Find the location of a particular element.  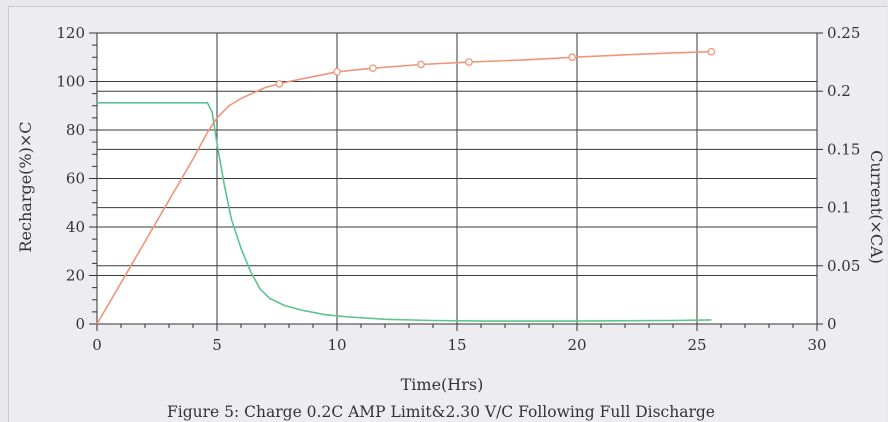

y-left-tick-label: 40 is located at coordinates (75, 227).